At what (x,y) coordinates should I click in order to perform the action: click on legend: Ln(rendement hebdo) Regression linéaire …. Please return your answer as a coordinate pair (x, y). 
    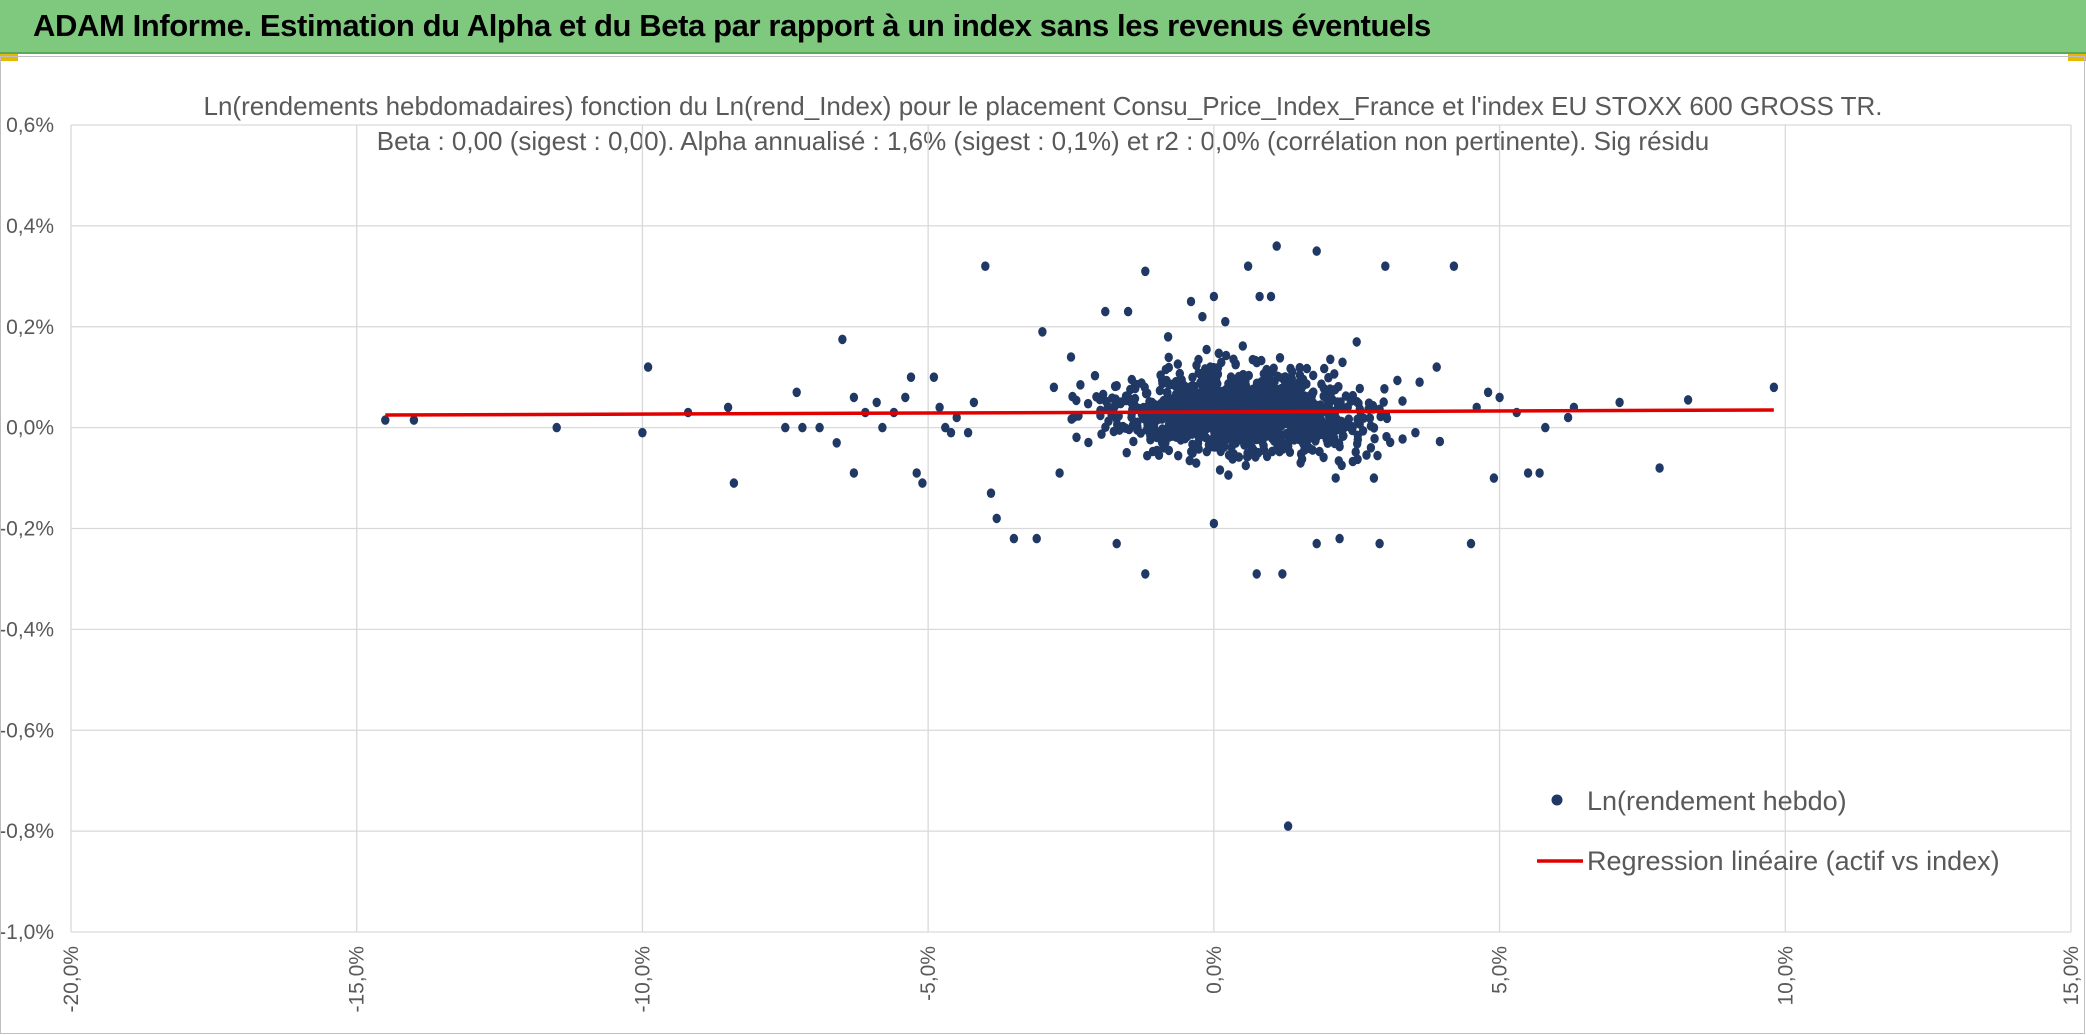
    Looking at the image, I should click on (1768, 831).